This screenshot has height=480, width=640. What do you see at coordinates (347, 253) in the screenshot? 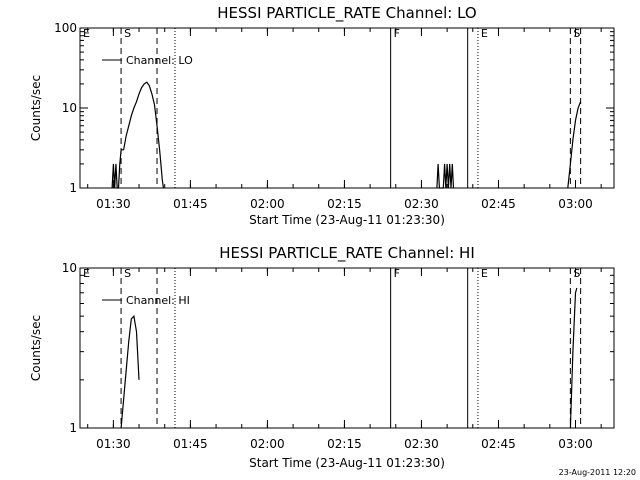
I see `chart-title: HESSI PARTICLE_RATE Channel: HI` at bounding box center [347, 253].